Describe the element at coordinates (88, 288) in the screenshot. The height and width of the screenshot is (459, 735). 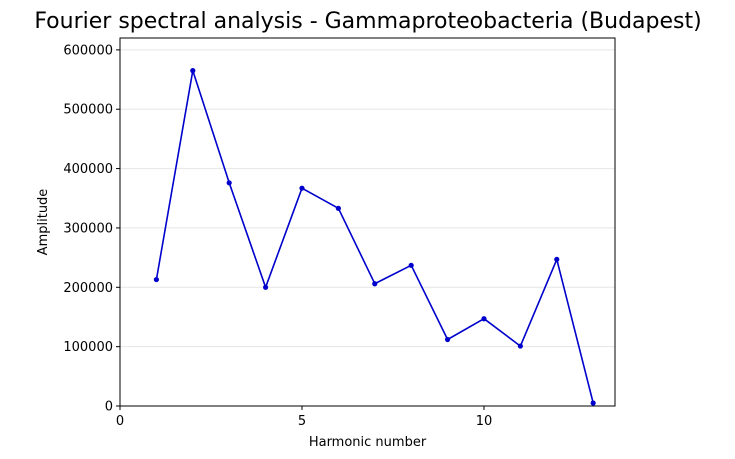
I see `y-tick-label: 200000` at that location.